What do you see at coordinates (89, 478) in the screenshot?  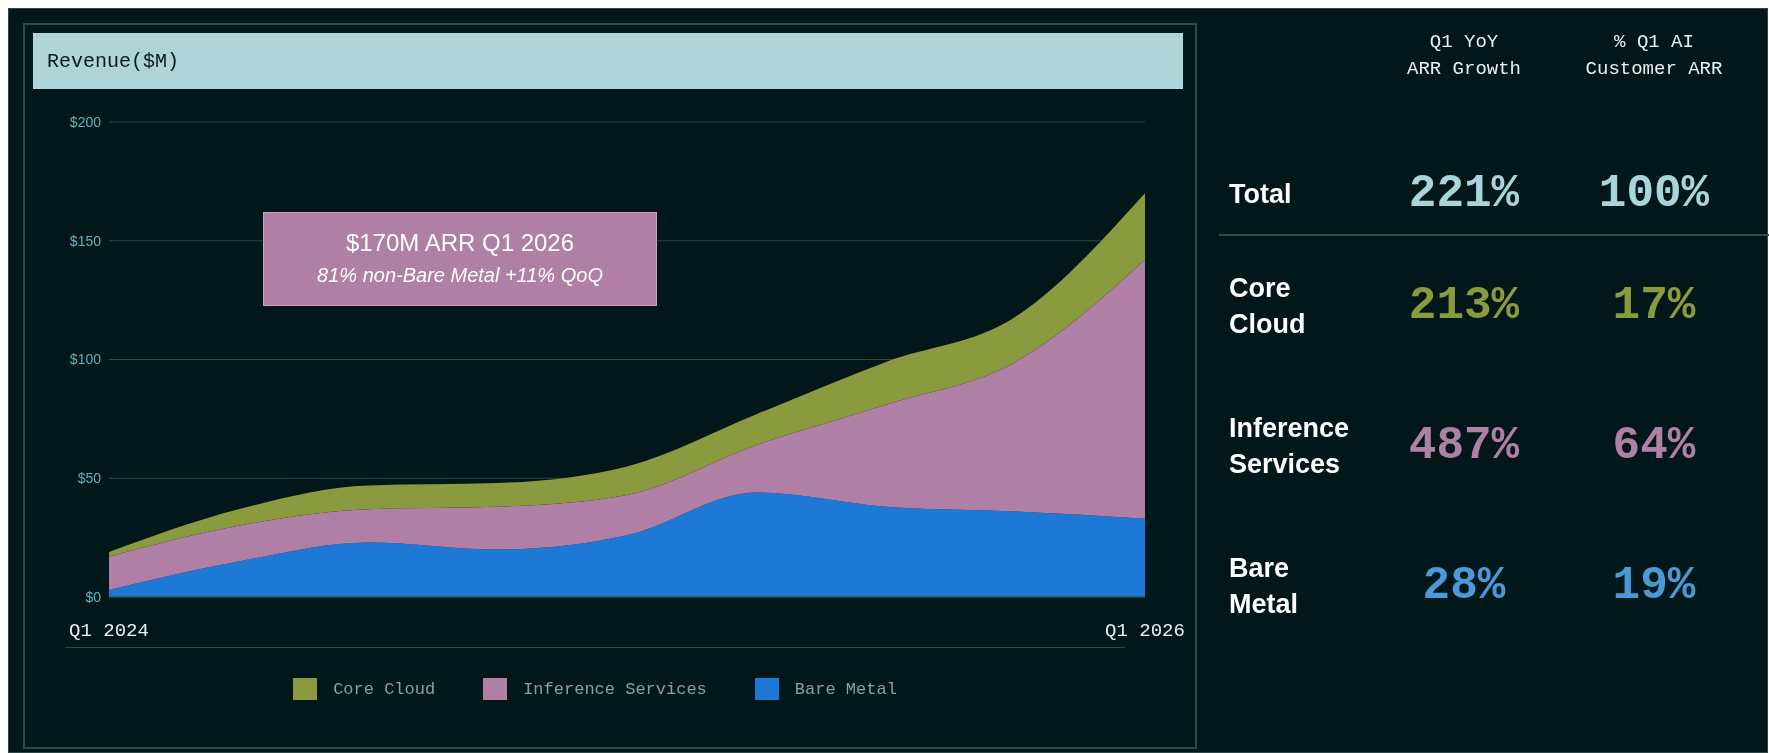 I see `y-tick-label: $50` at bounding box center [89, 478].